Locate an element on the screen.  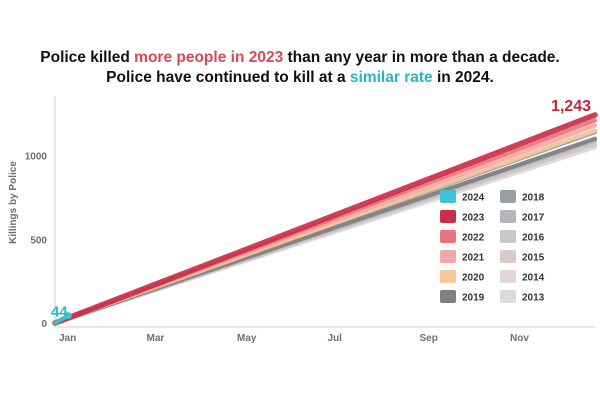
legend-swatch-2013 is located at coordinates (508, 296).